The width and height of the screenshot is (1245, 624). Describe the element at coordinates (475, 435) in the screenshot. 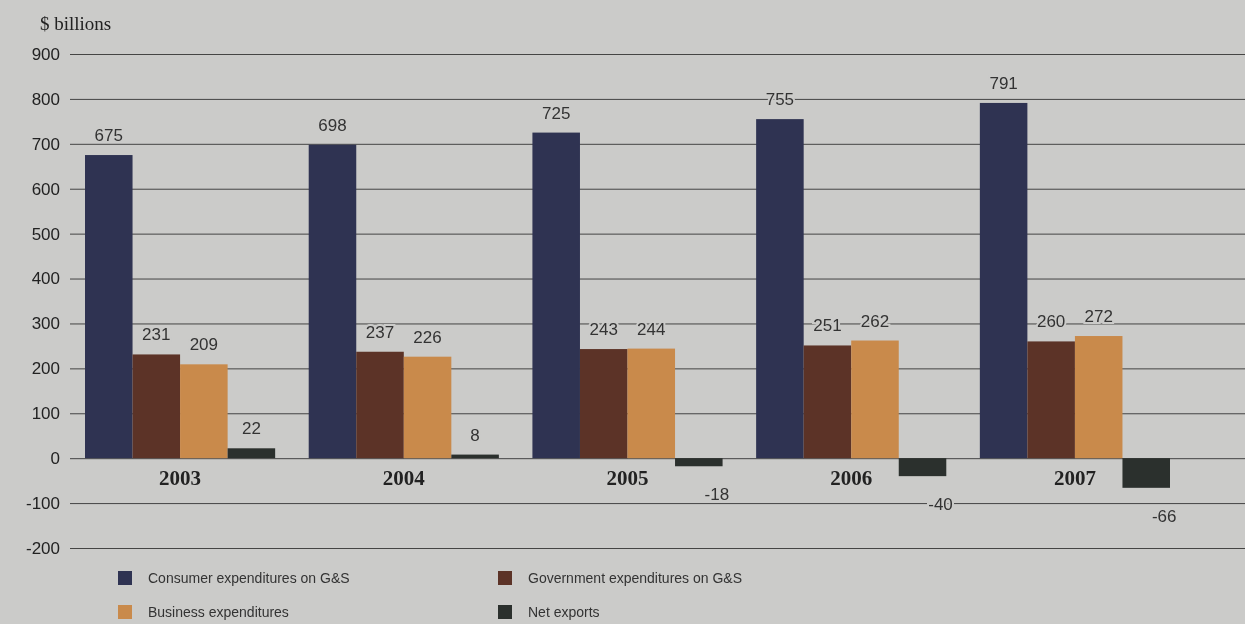

I see `data-label: 8` at that location.